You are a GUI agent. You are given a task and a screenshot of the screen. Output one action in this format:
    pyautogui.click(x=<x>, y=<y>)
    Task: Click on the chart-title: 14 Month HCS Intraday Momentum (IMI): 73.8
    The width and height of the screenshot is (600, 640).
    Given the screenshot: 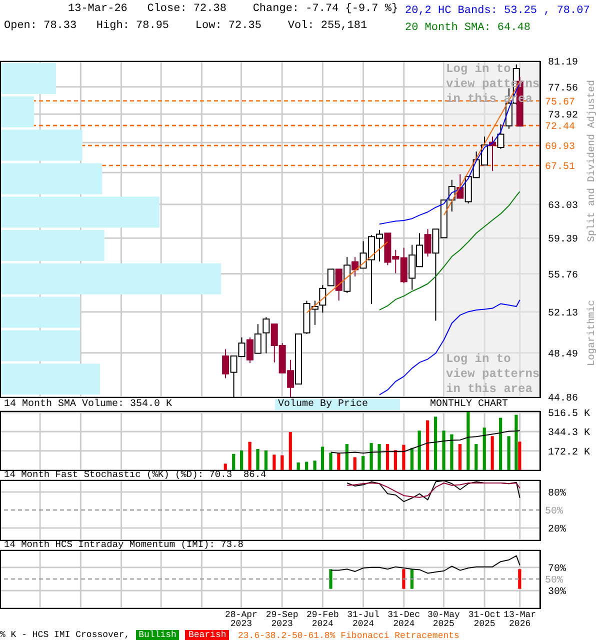 What is the action you would take?
    pyautogui.click(x=124, y=544)
    